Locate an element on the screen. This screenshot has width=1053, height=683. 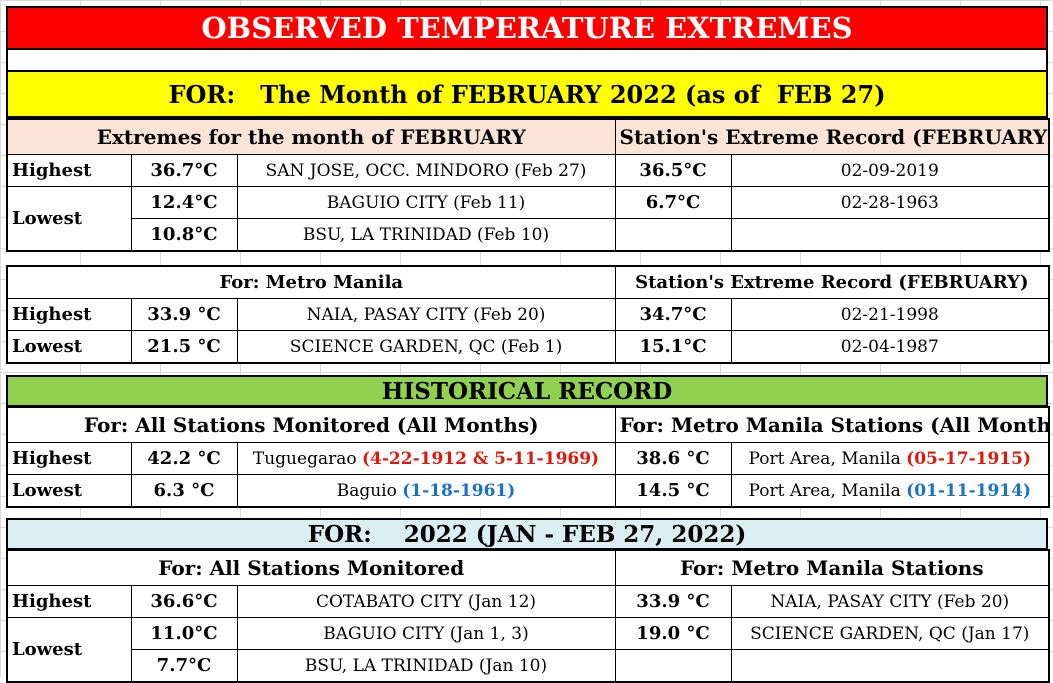
metro-temp-value: 19.0 °C is located at coordinates (673, 633).